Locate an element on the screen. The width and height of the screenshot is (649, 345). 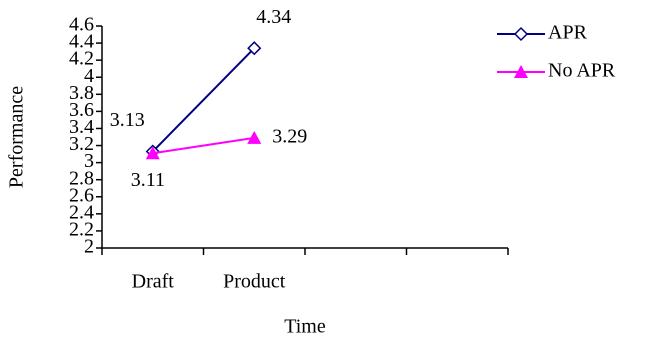
y-tick-label: 3.8 is located at coordinates (81, 93).